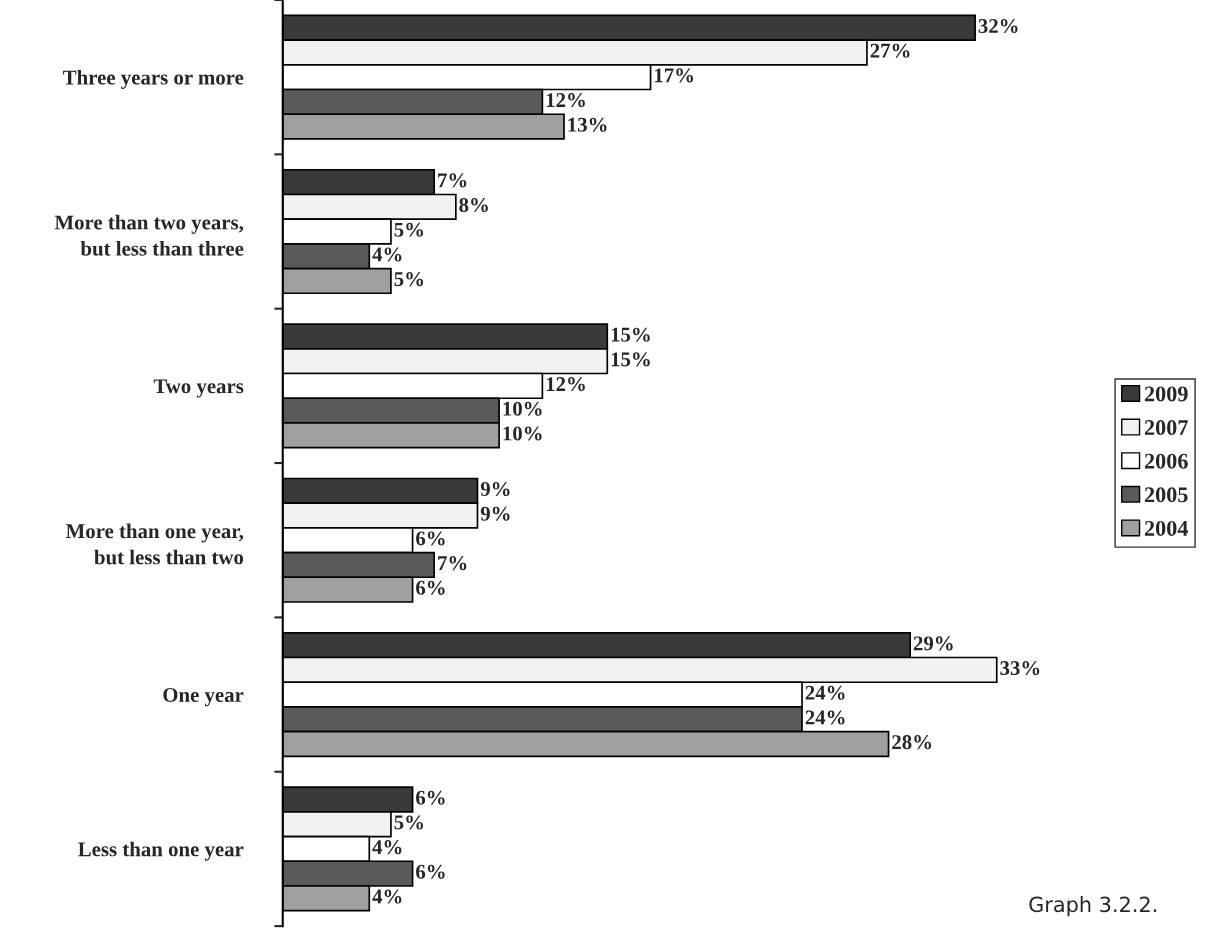  What do you see at coordinates (912, 742) in the screenshot?
I see `data-label: 28%` at bounding box center [912, 742].